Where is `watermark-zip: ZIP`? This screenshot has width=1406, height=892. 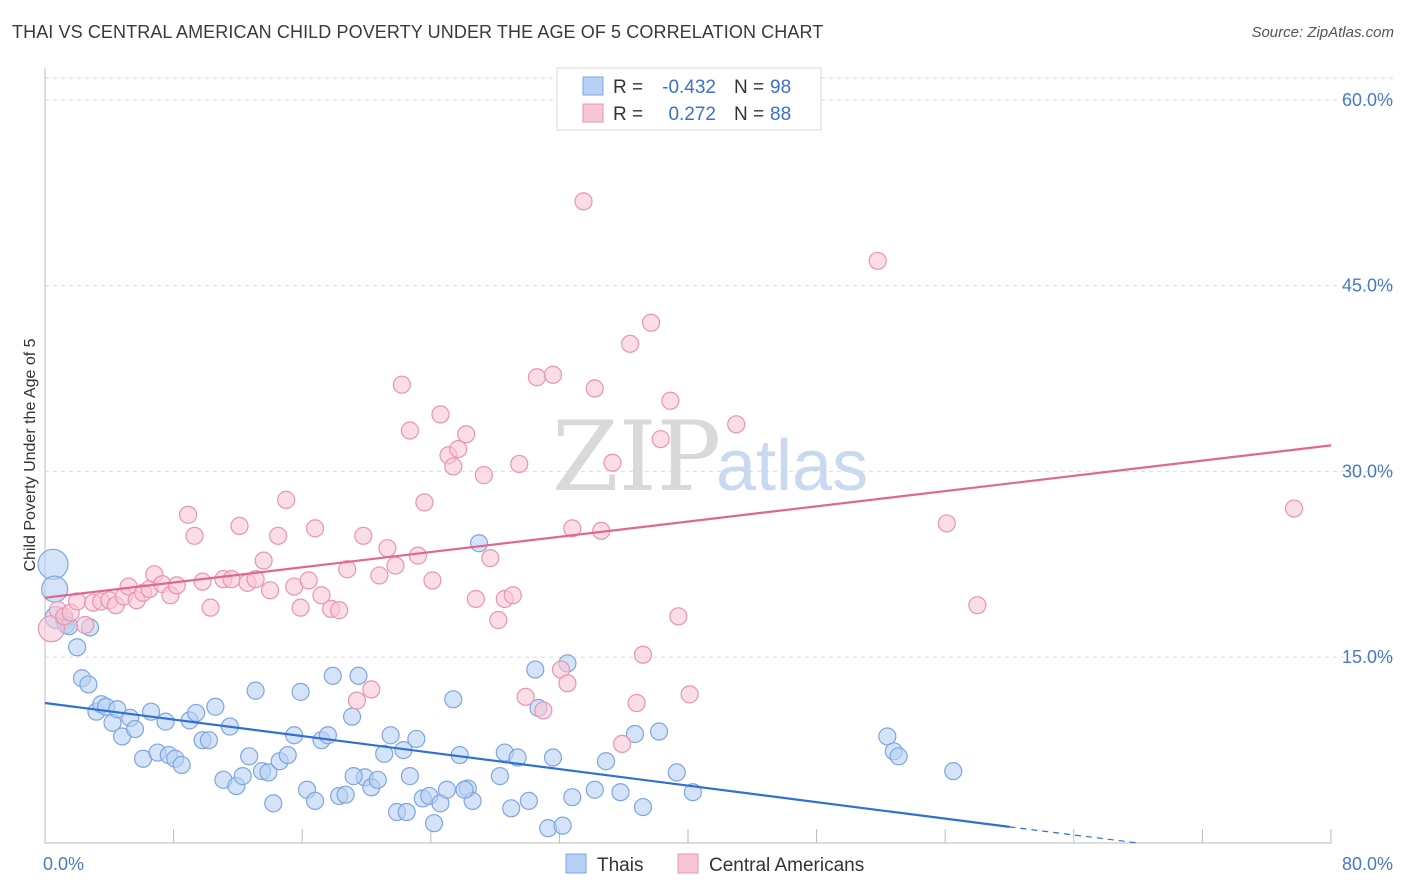 watermark-zip: ZIP is located at coordinates (636, 457).